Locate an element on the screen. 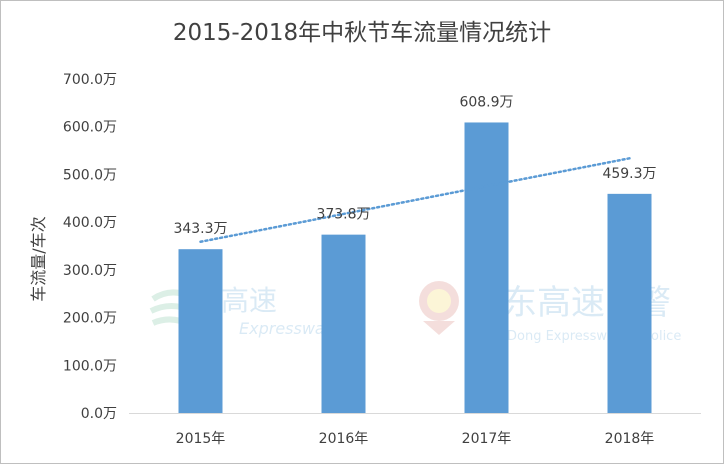  x-axis-ticks: 2015年 2016年 2017年 2018年 is located at coordinates (415, 439).